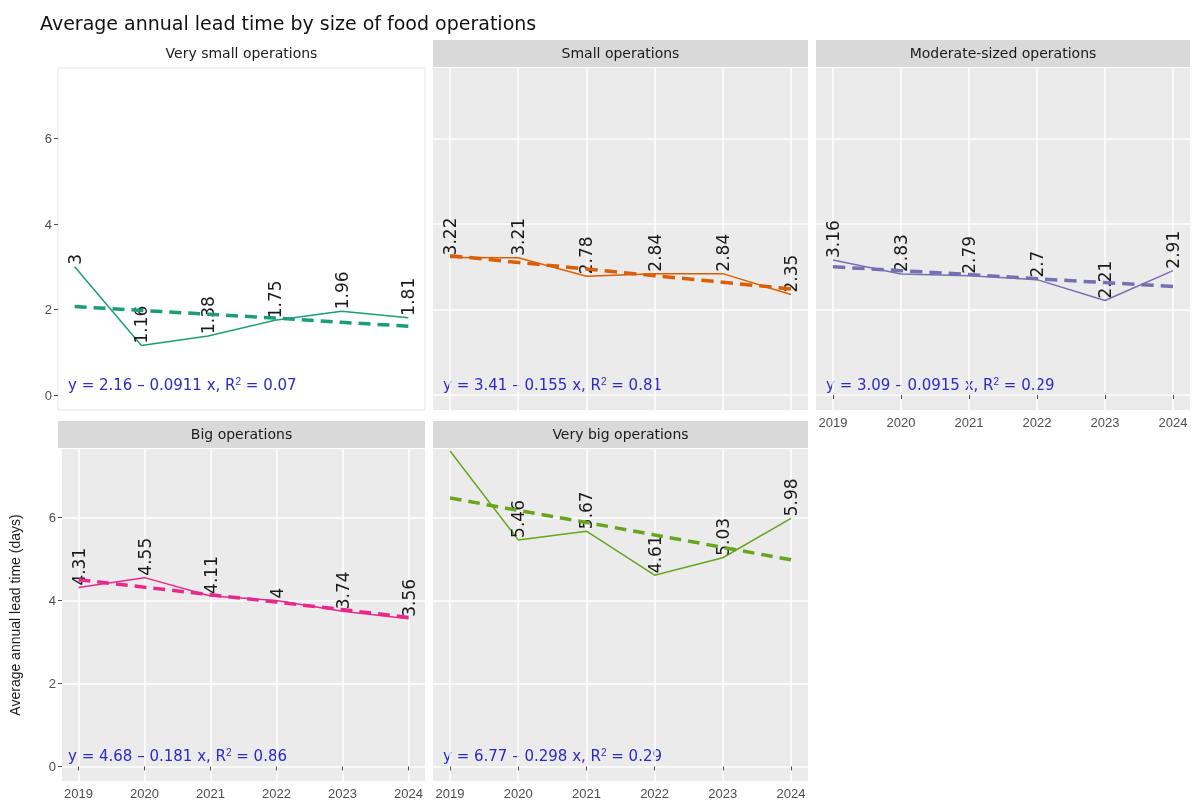 The image size is (1193, 808). What do you see at coordinates (1003, 53) in the screenshot?
I see `chart-title: Moderate-sized operations` at bounding box center [1003, 53].